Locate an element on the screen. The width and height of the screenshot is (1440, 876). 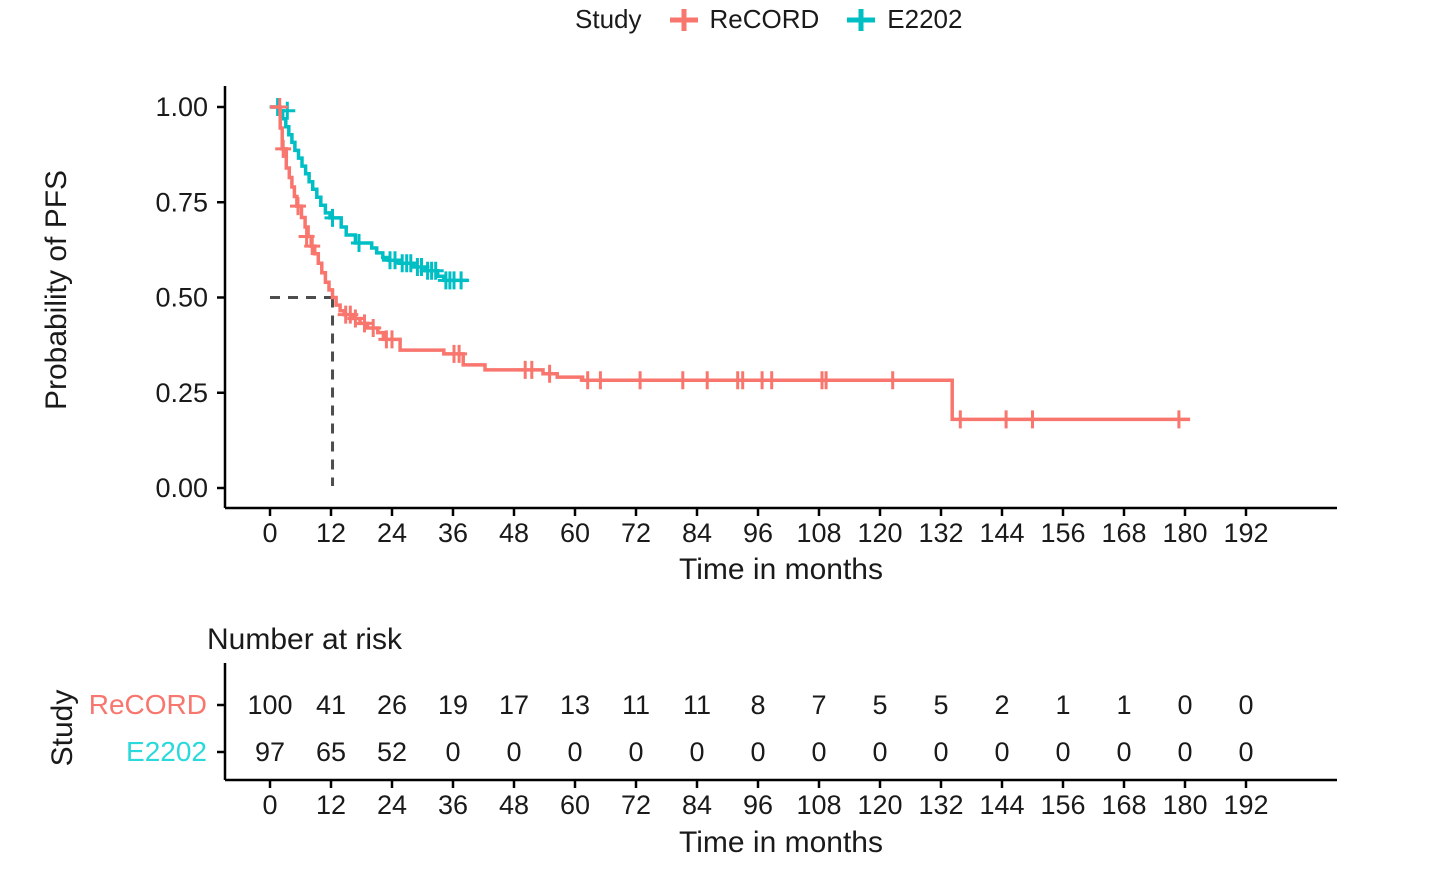
risk-count: 13 is located at coordinates (575, 705).